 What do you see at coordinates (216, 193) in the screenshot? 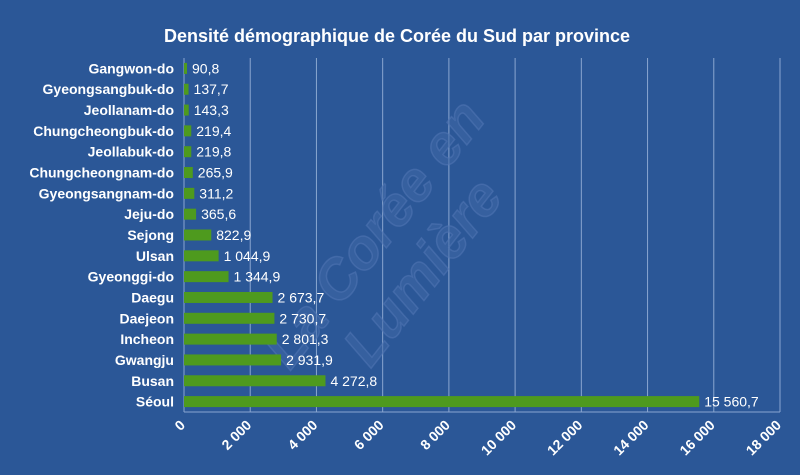
I see `value-label: 311,2` at bounding box center [216, 193].